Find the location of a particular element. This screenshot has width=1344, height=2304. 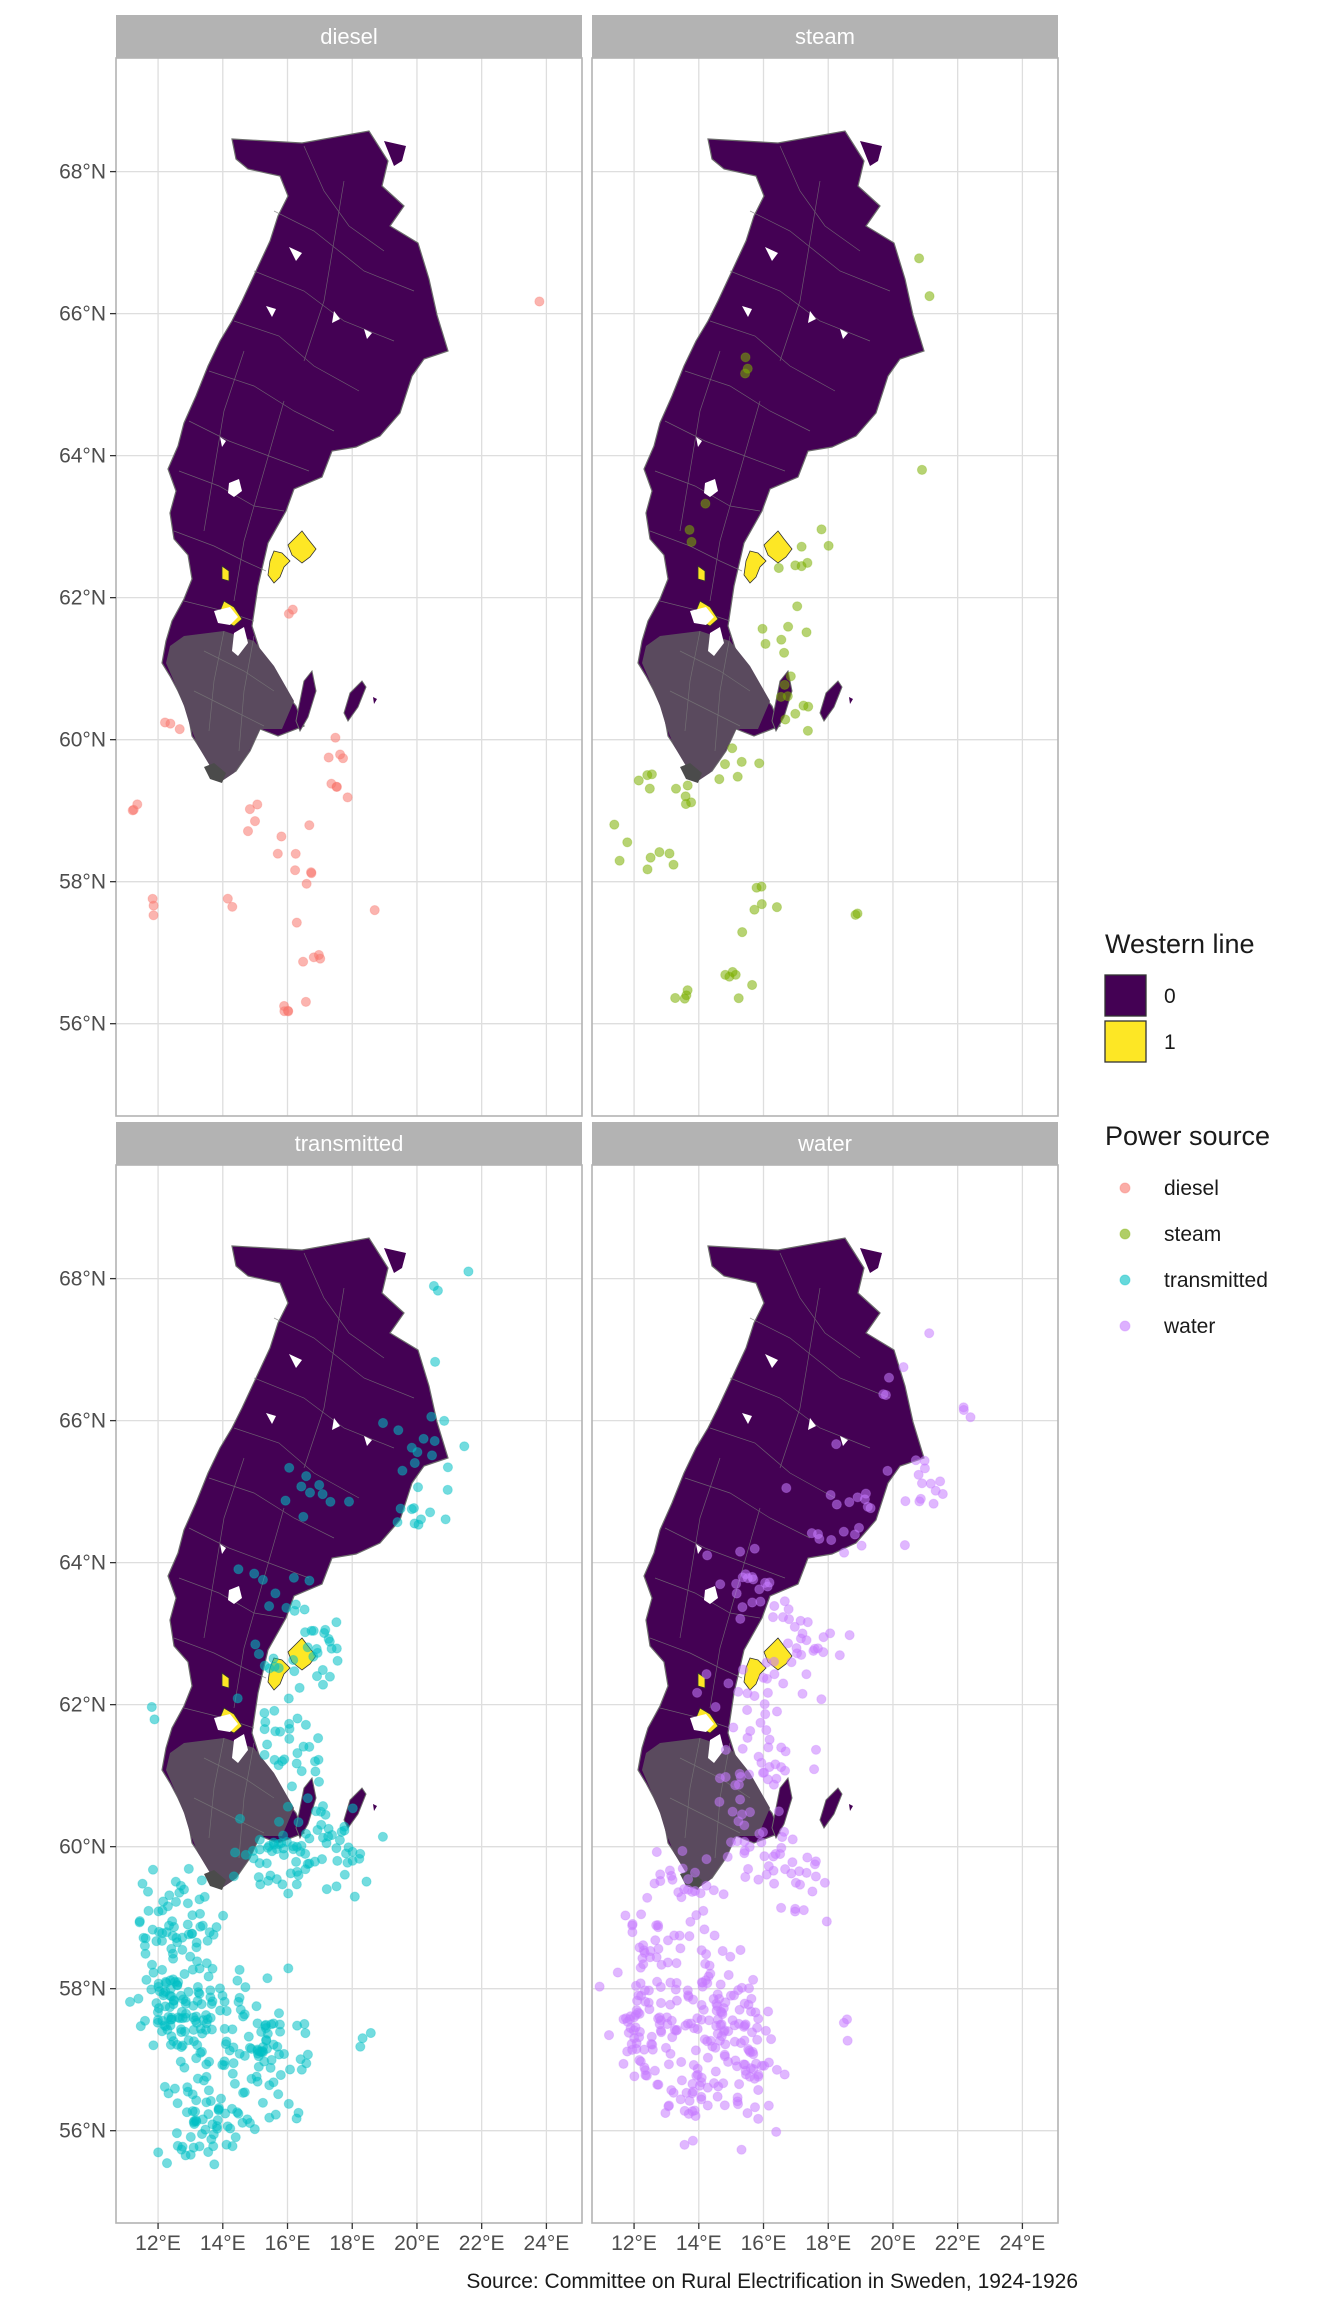

y-tick-label: 62°N is located at coordinates (82, 1705).